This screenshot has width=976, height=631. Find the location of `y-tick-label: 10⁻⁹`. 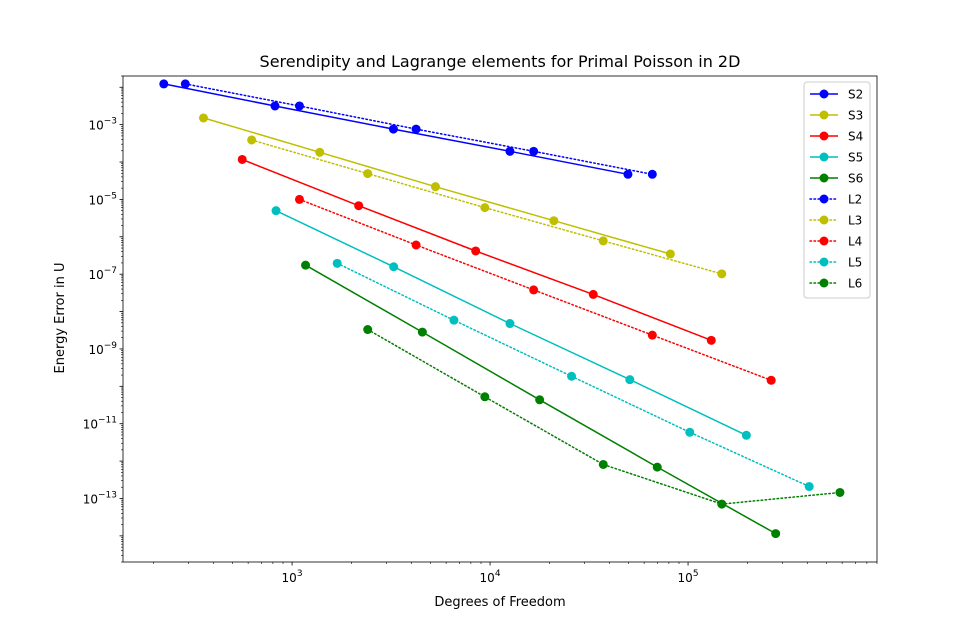

y-tick-label: 10⁻⁹ is located at coordinates (102, 349).